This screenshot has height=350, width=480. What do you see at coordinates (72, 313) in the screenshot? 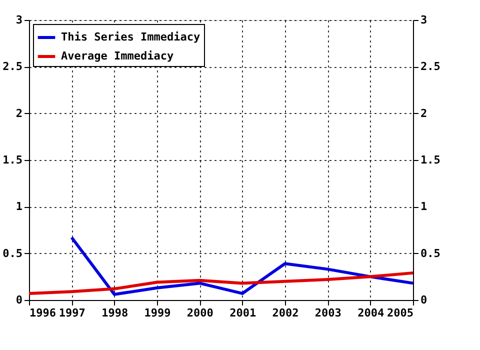
I see `x-tick-label: 1997` at bounding box center [72, 313].